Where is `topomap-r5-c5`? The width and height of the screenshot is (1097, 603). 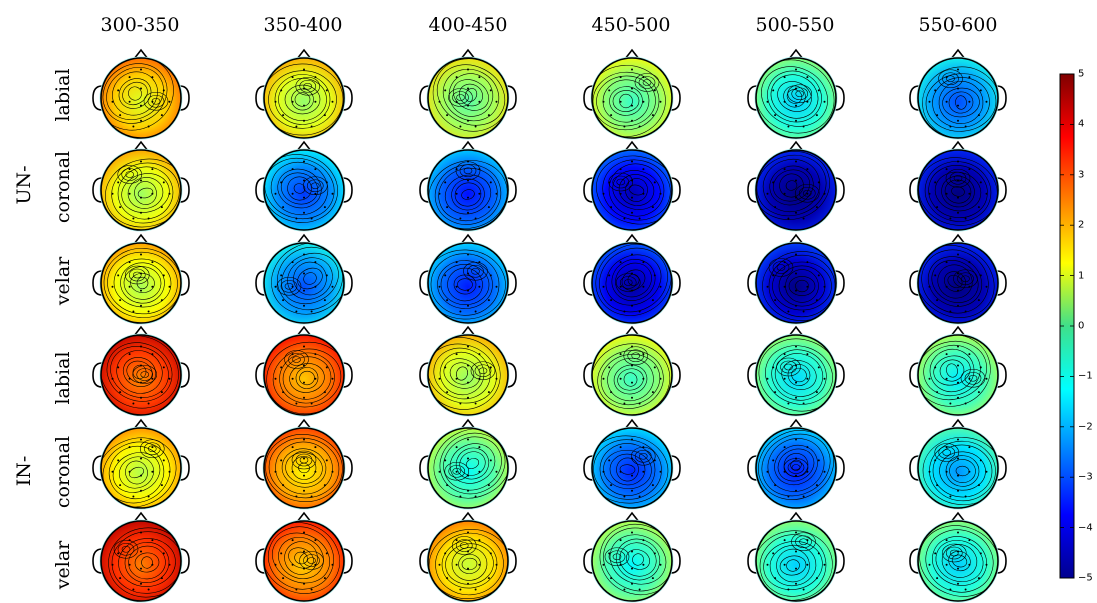 topomap-r5-c5 is located at coordinates (796, 464).